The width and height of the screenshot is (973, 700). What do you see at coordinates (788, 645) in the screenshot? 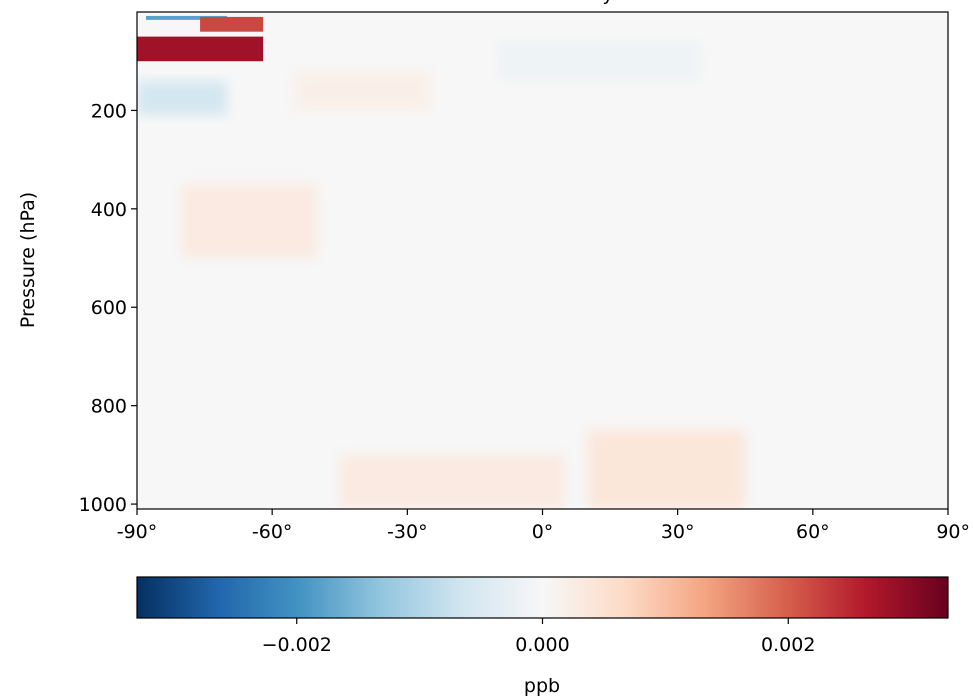
I see `tick-label: 0.002` at bounding box center [788, 645].